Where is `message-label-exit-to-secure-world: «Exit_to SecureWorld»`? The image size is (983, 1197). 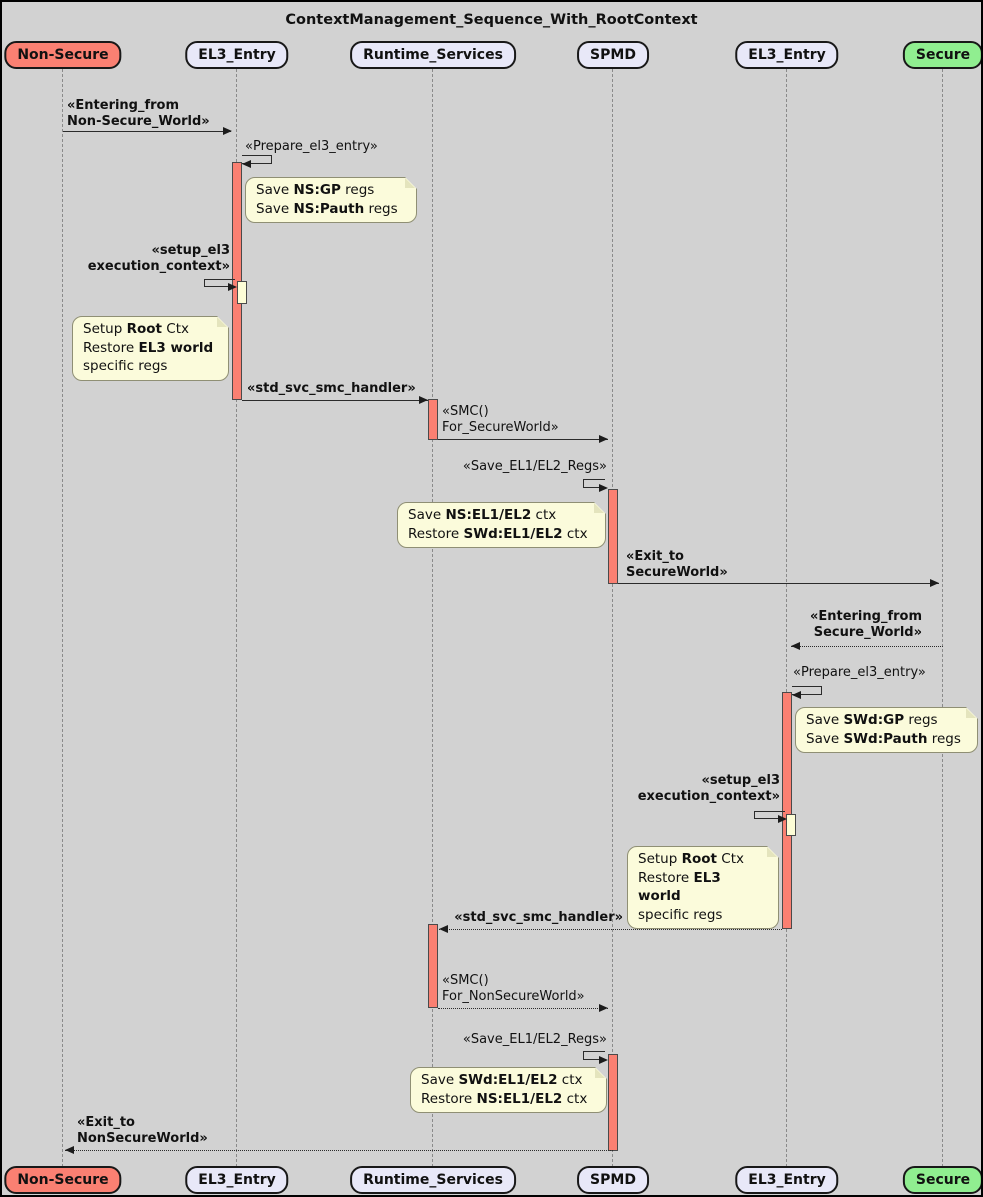
message-label-exit-to-secure-world: «Exit_to SecureWorld» is located at coordinates (677, 564).